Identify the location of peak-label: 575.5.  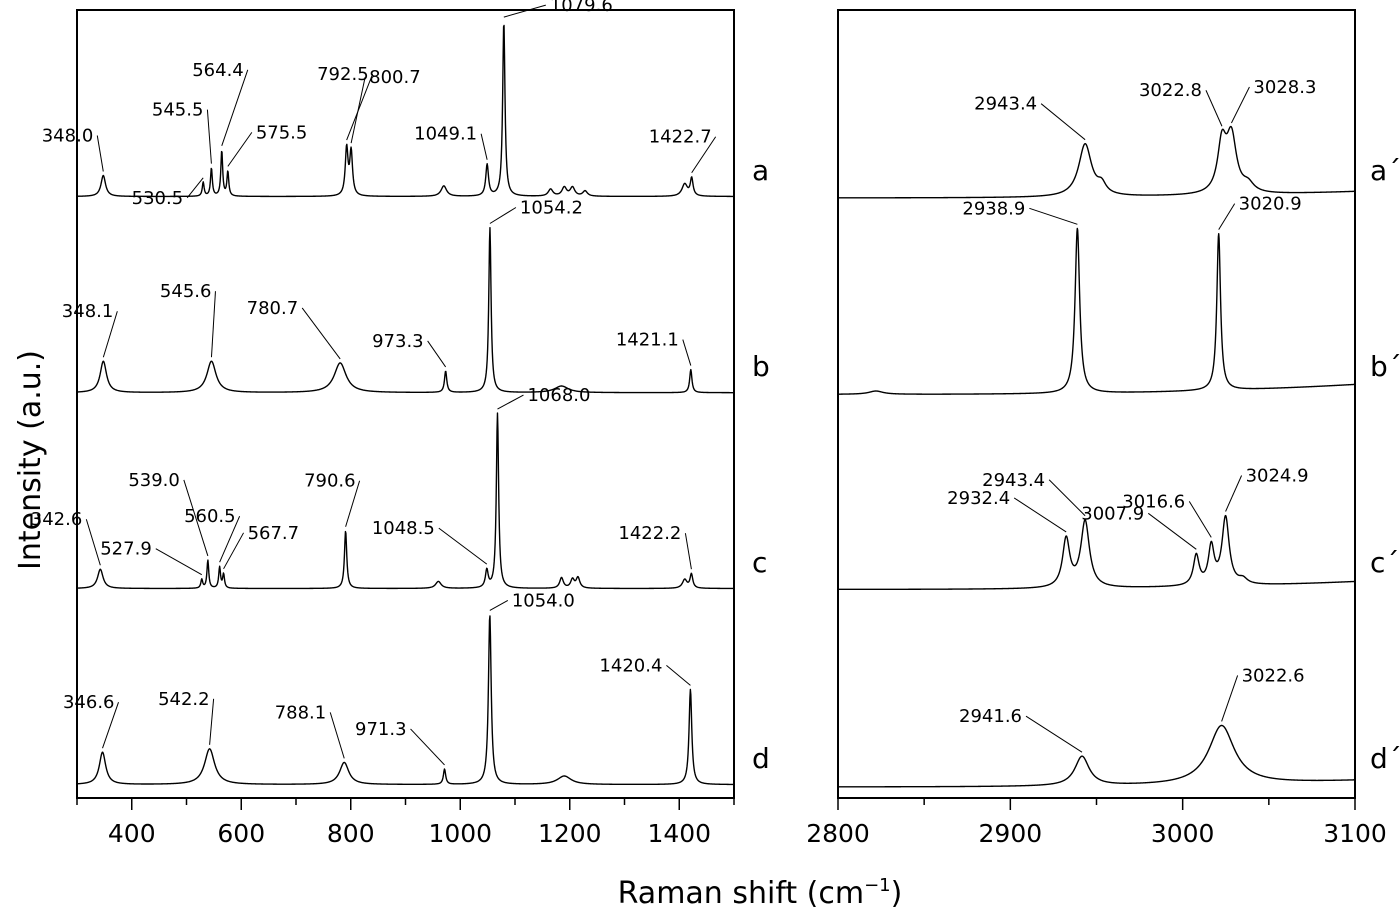
(282, 132).